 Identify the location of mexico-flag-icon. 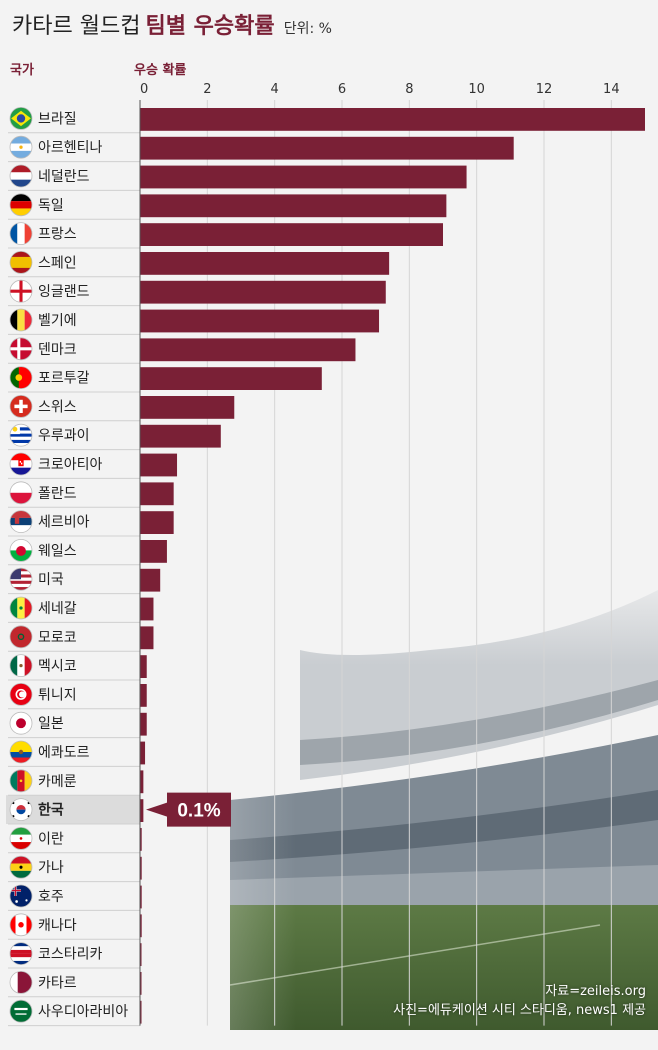
(21, 665).